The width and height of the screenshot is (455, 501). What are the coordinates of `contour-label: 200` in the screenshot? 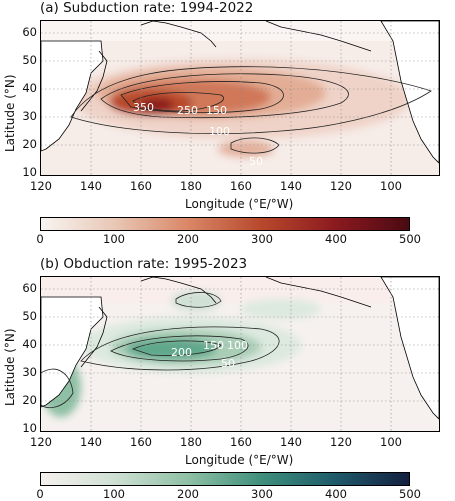 It's located at (181, 352).